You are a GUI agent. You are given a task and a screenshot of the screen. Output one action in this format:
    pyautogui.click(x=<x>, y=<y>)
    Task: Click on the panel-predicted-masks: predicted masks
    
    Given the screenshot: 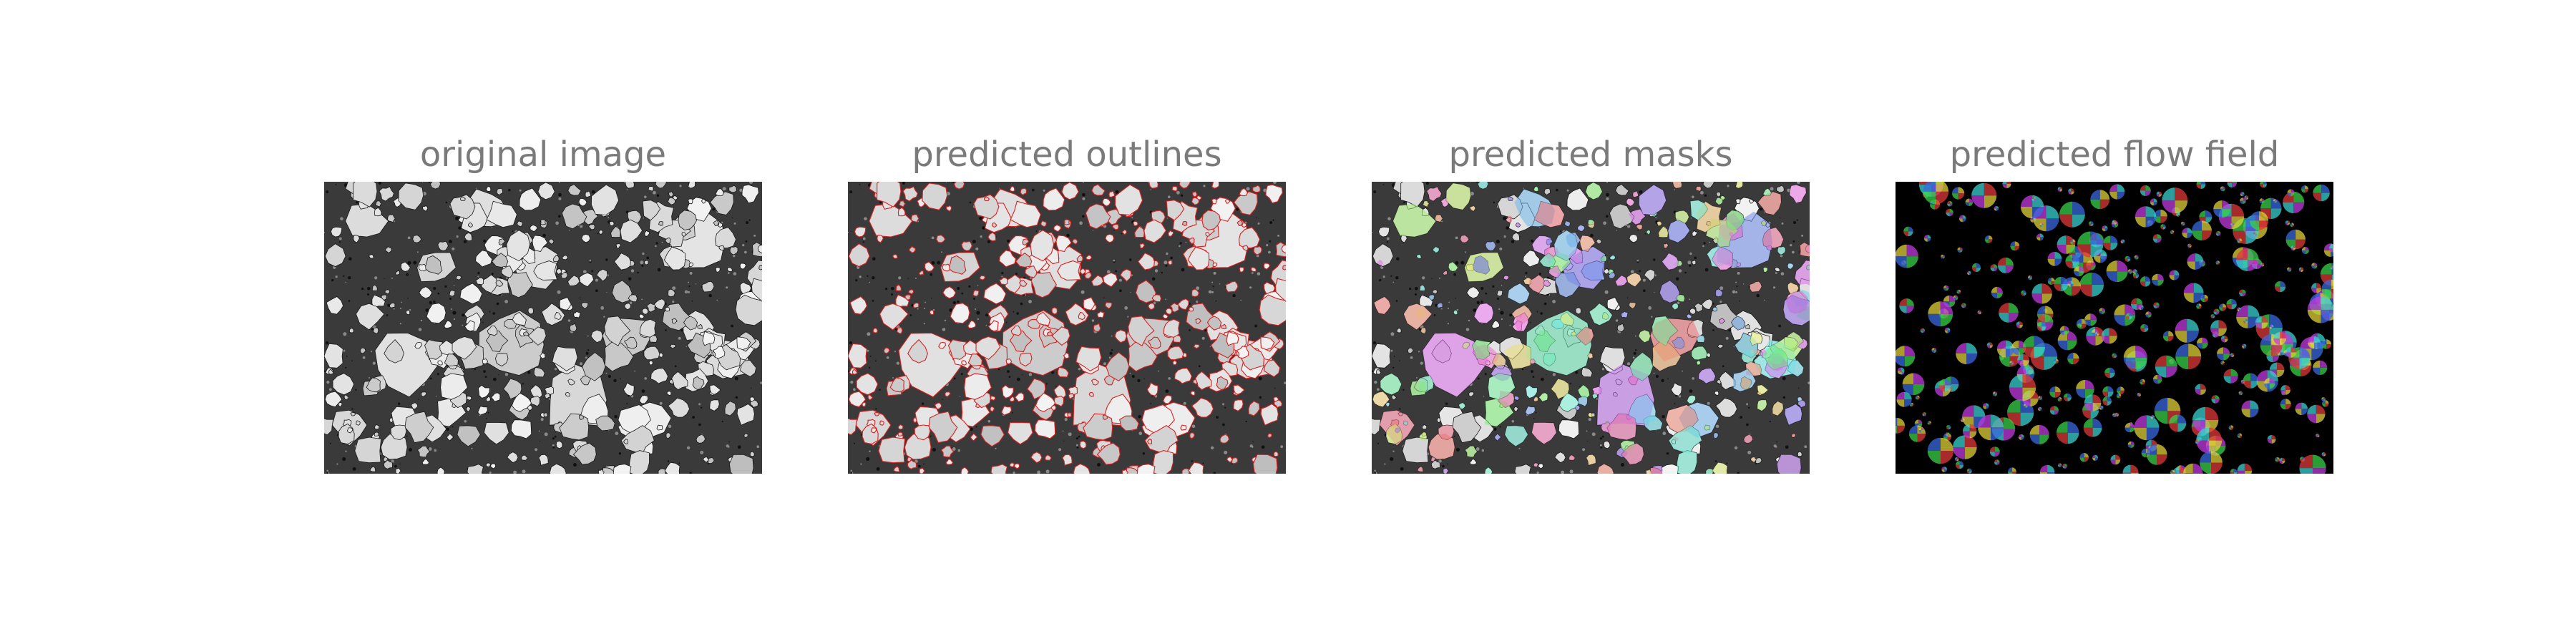 What is the action you would take?
    pyautogui.click(x=1591, y=301)
    